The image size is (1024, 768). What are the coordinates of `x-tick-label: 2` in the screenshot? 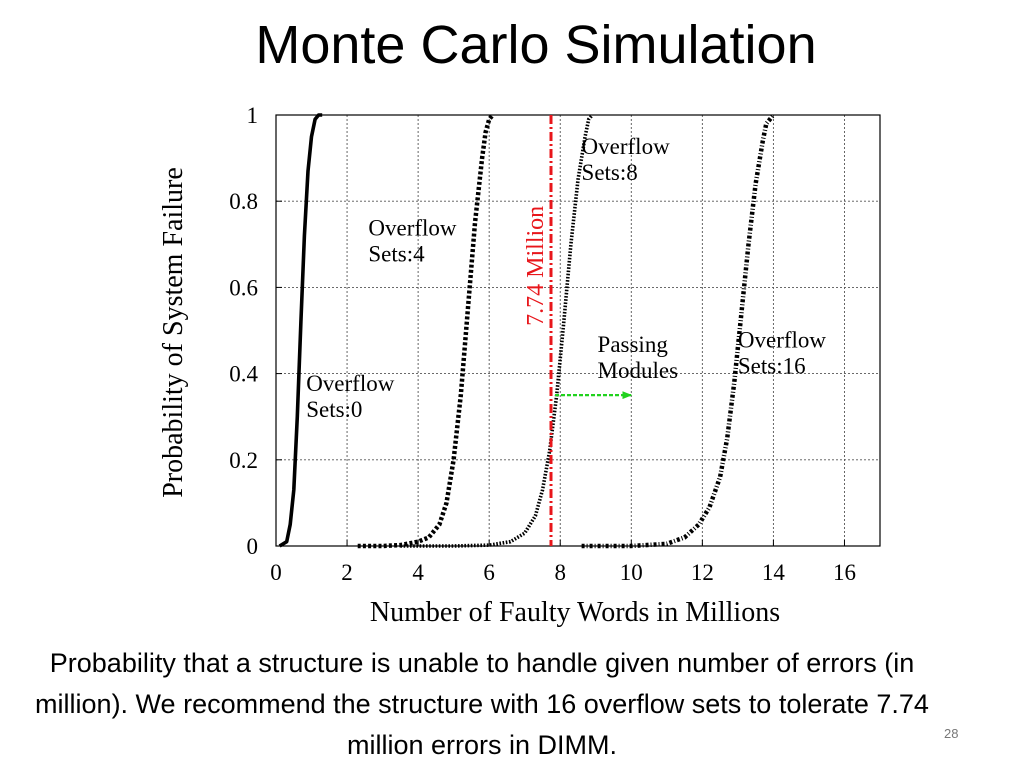 It's located at (347, 572).